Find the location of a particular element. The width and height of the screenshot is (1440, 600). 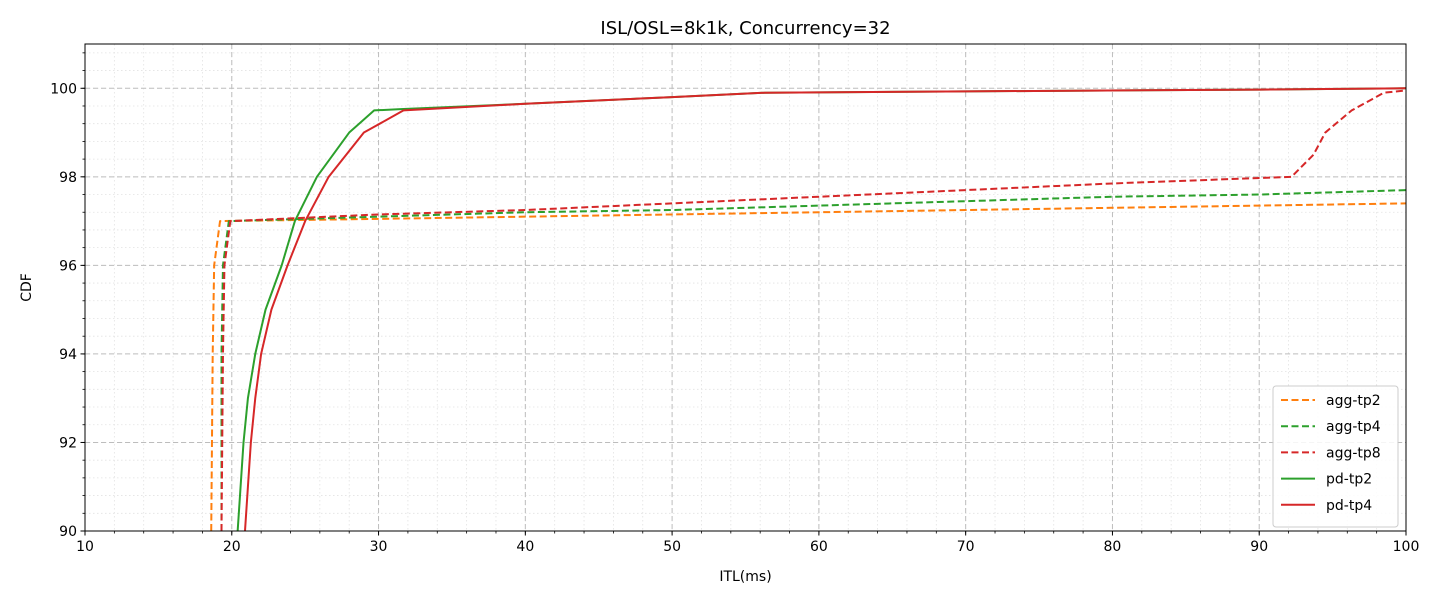

x-tick-label: 90 is located at coordinates (1259, 547).